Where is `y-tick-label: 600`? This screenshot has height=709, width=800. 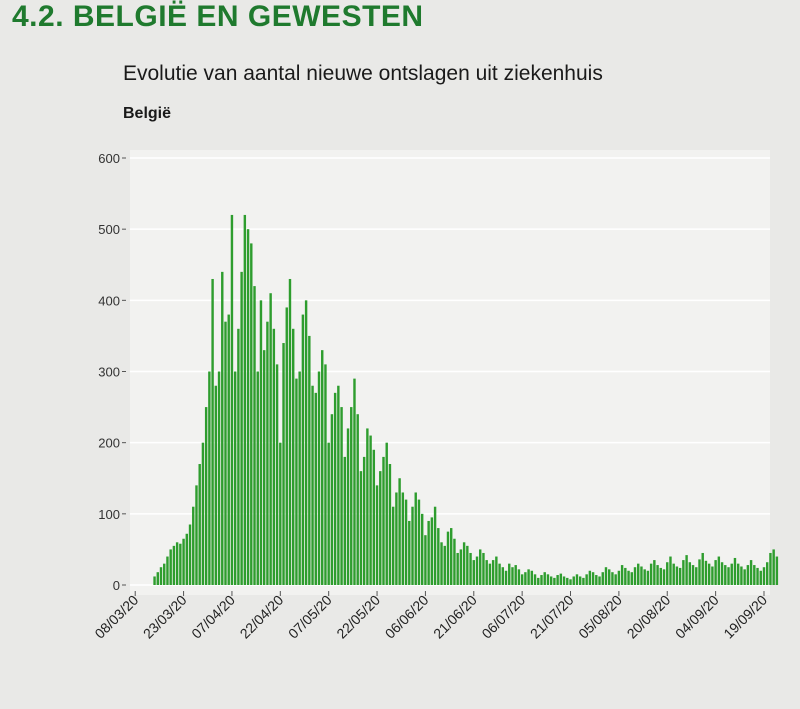 y-tick-label: 600 is located at coordinates (109, 158).